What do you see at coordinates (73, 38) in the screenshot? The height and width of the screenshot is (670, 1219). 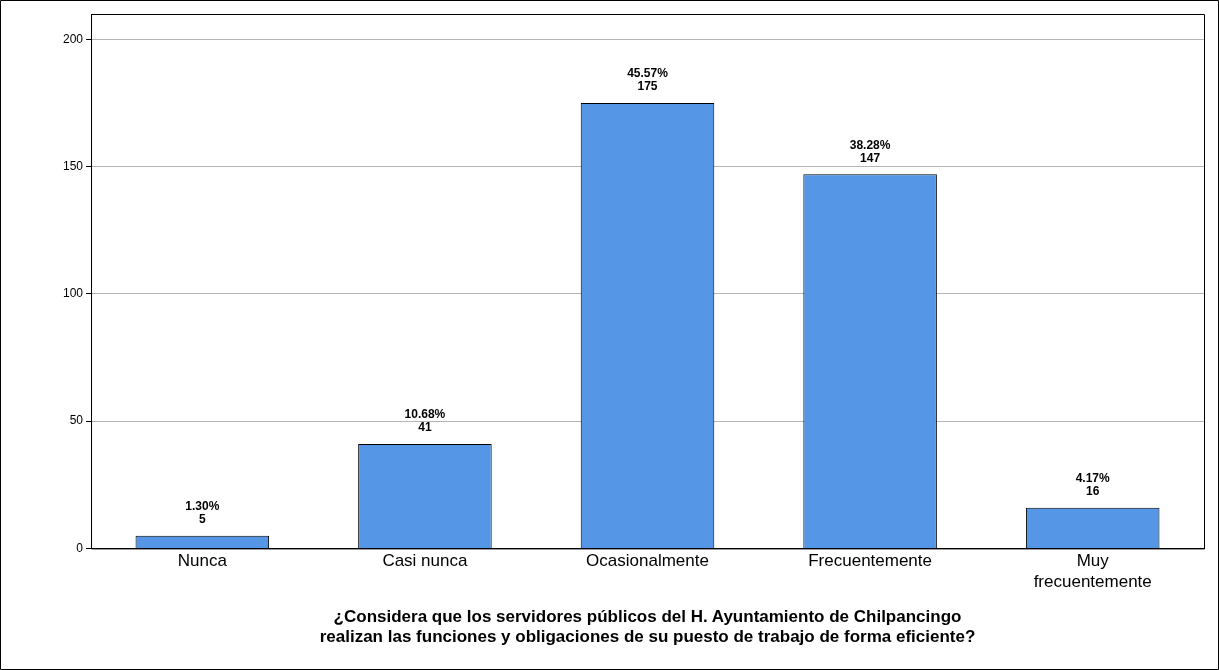 I see `y-tick-label: 200` at bounding box center [73, 38].